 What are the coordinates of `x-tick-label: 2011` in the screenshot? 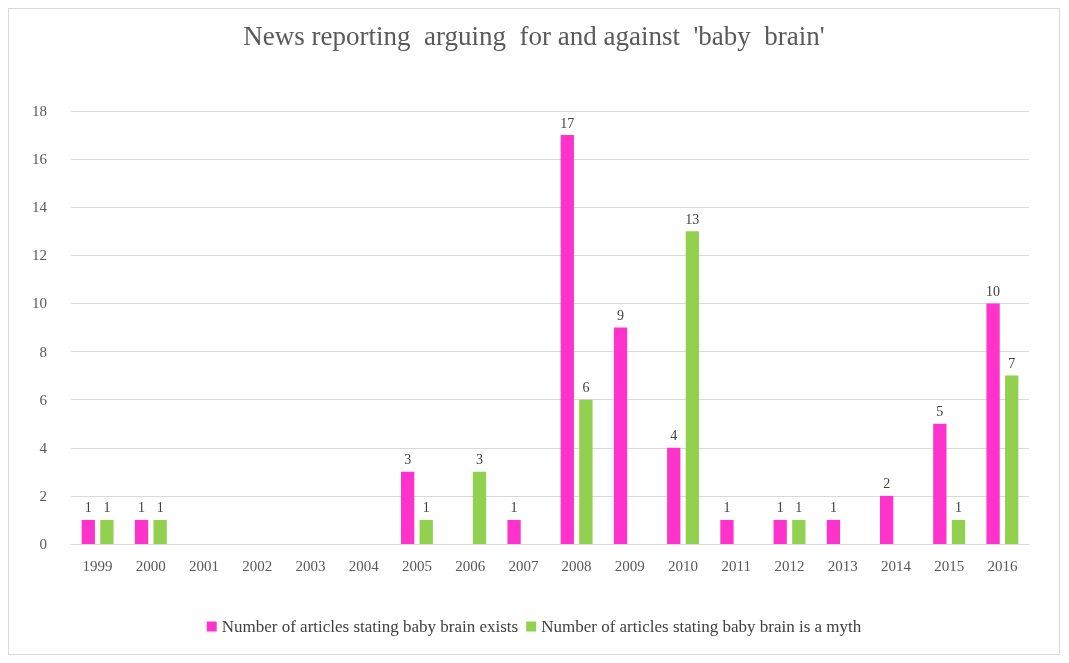 It's located at (736, 565).